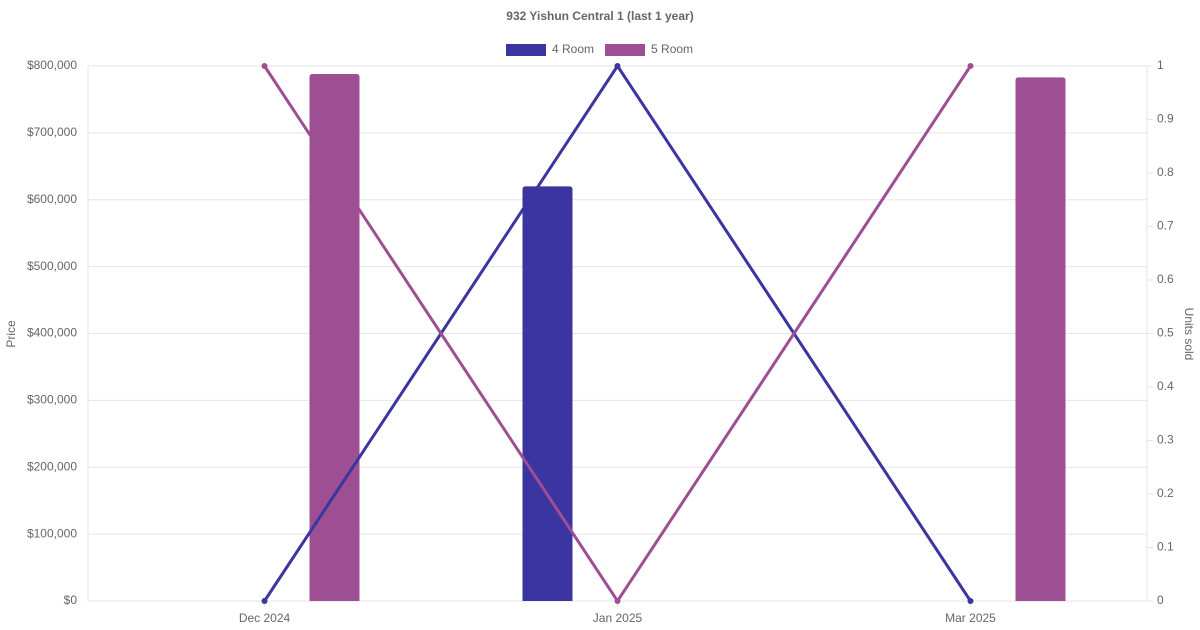 This screenshot has height=630, width=1200. I want to click on y-tick-label: $400,000, so click(52, 333).